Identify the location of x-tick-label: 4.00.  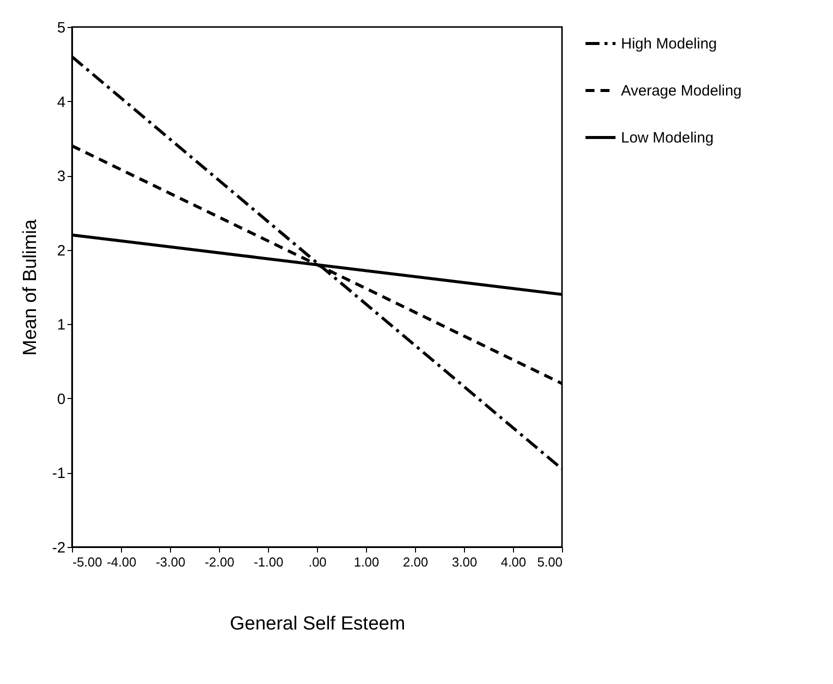
(513, 562).